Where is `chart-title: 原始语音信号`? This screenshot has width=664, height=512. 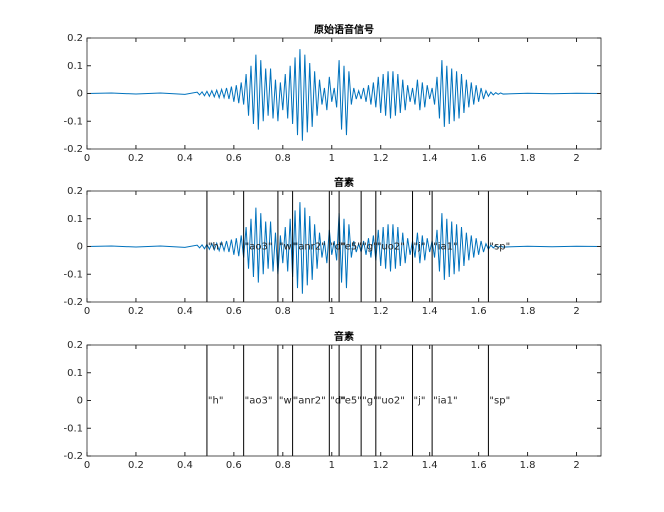
chart-title: 原始语音信号 is located at coordinates (344, 29).